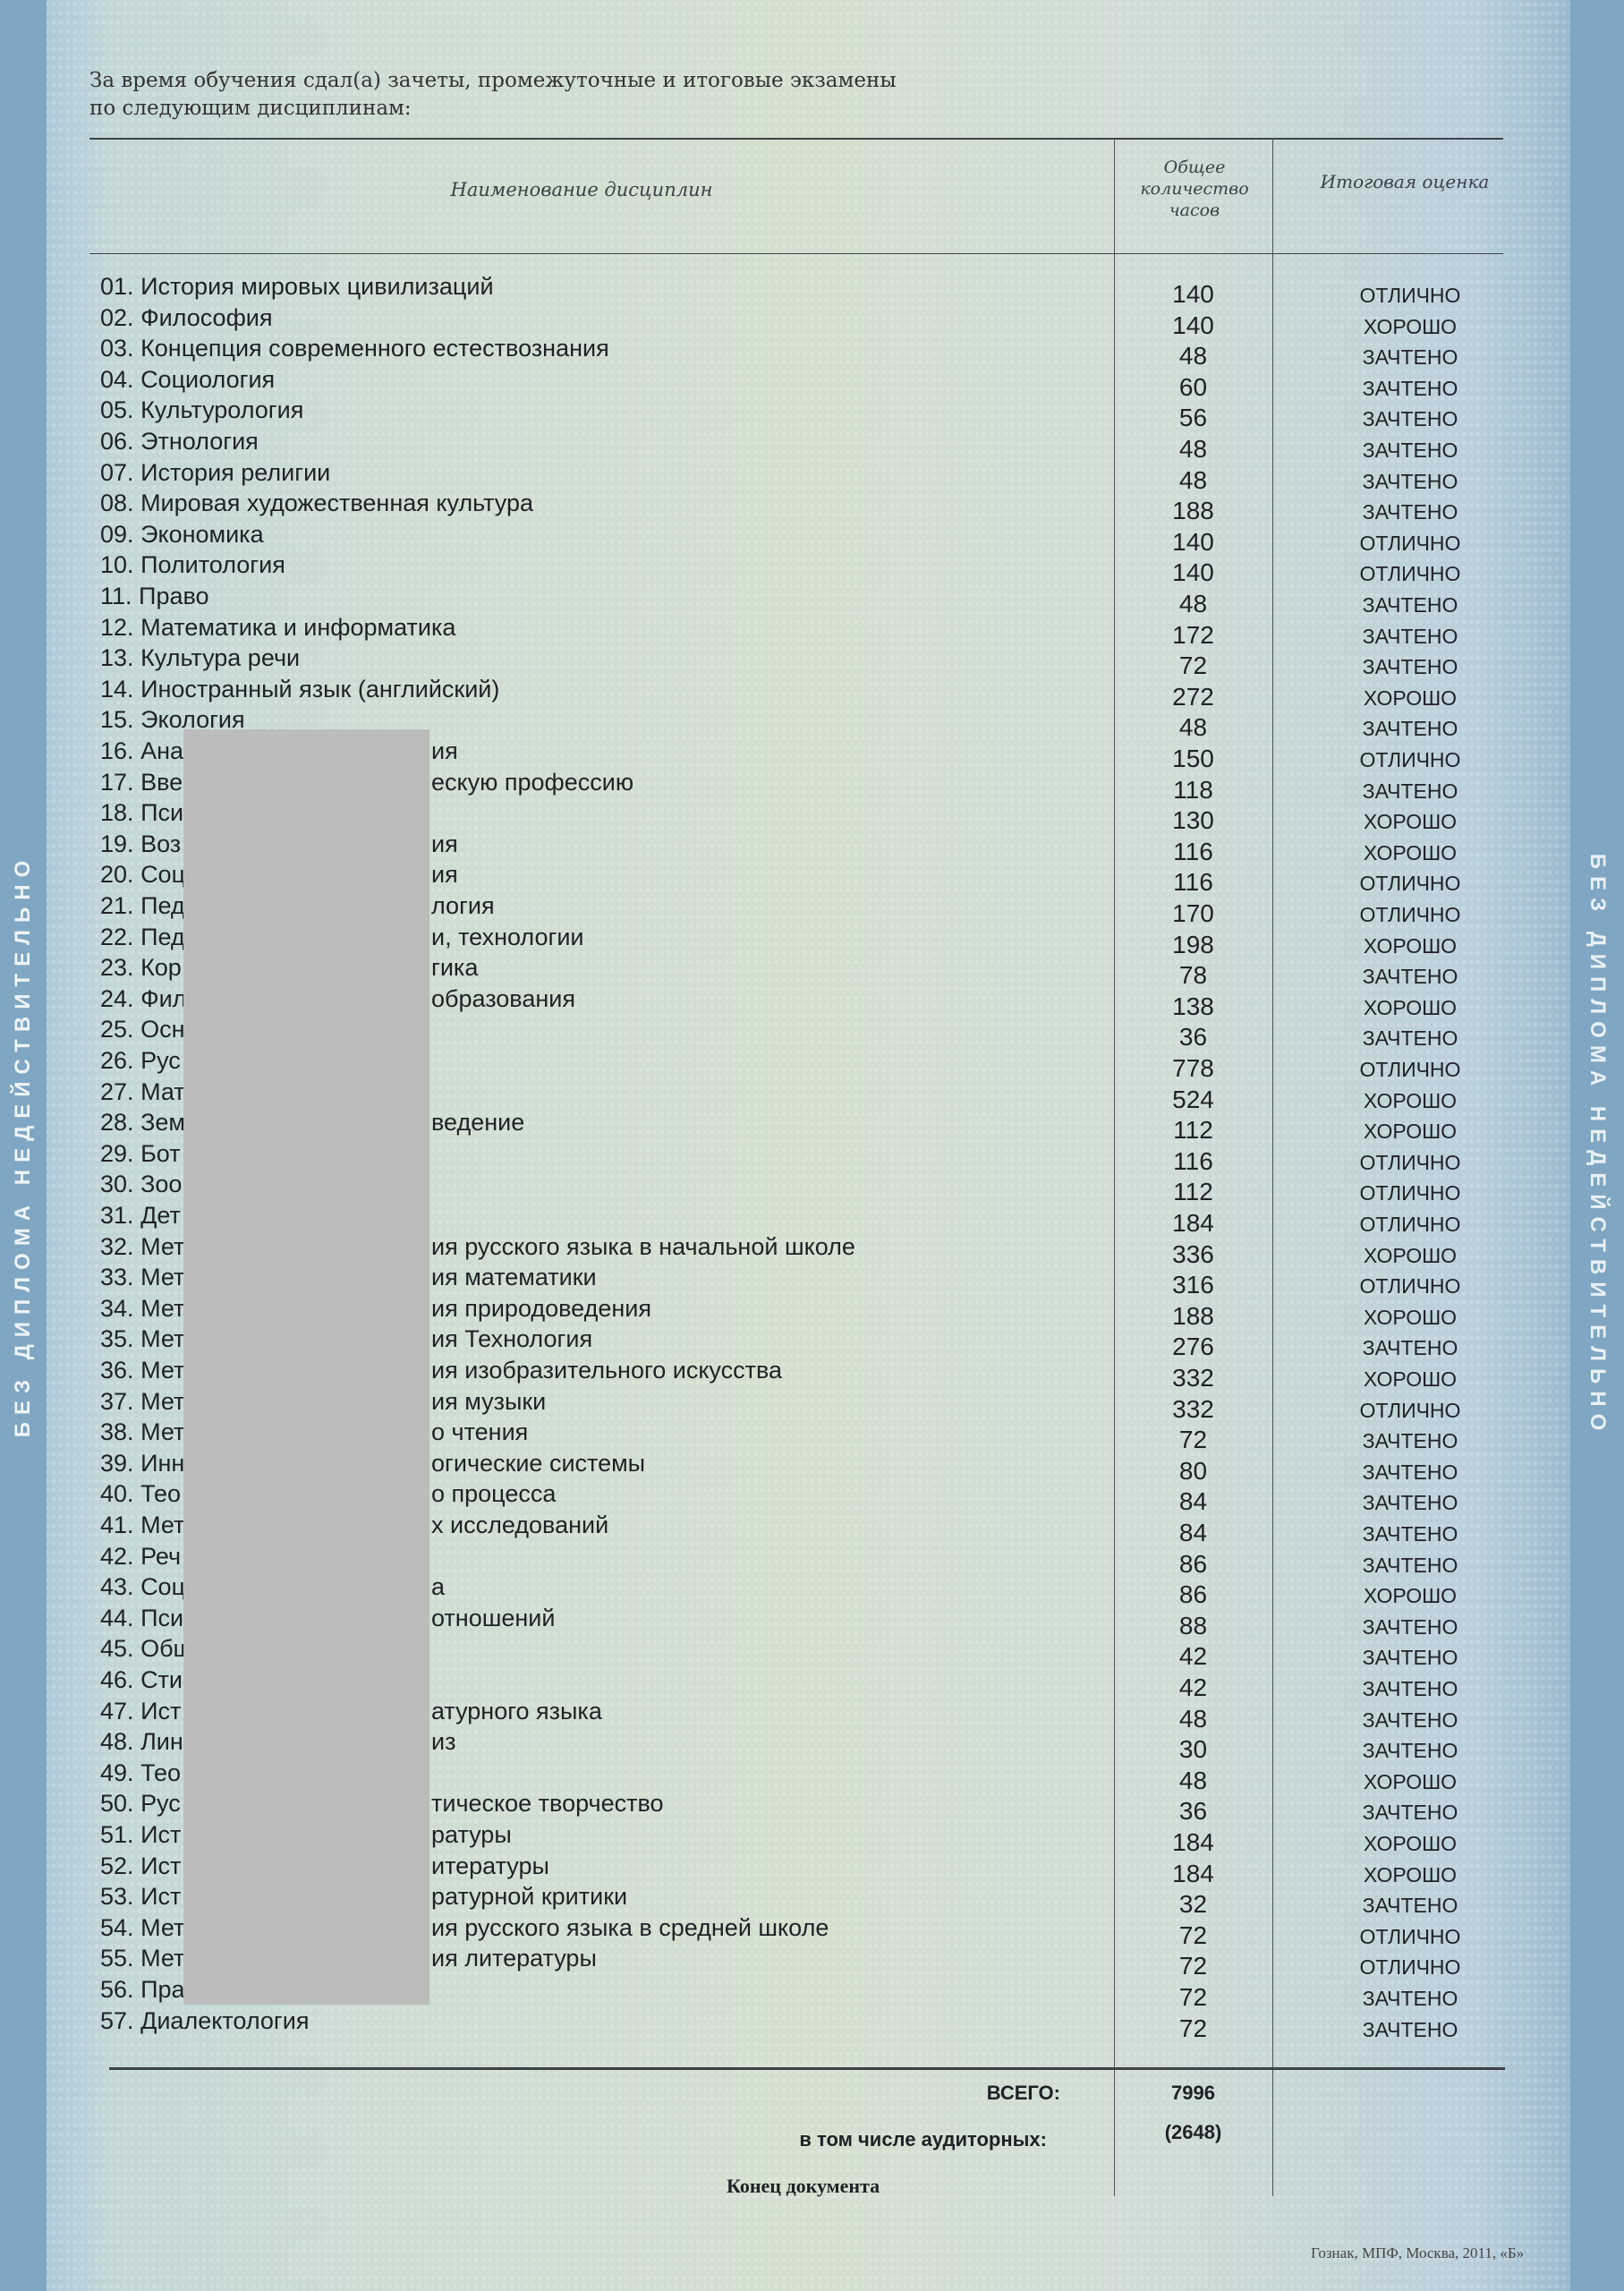  I want to click on row-hours: 78, so click(1193, 976).